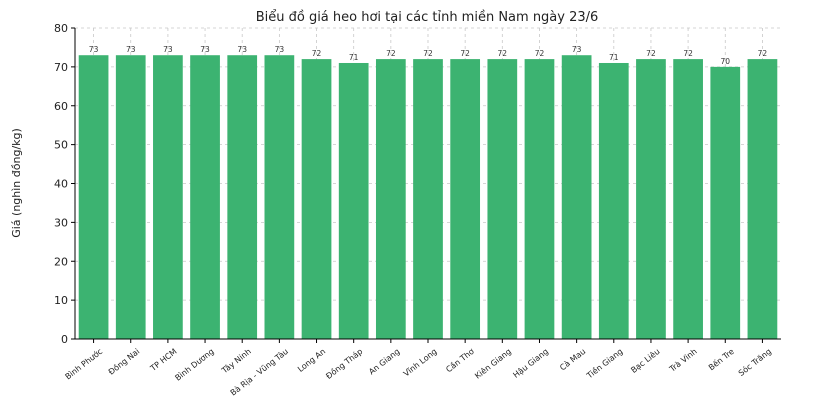  I want to click on x-tick-label: Tây Ninh, so click(236, 361).